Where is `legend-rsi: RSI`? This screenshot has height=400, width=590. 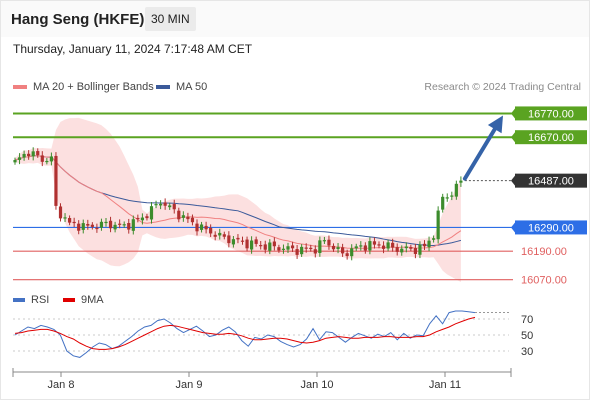
legend-rsi: RSI is located at coordinates (31, 300).